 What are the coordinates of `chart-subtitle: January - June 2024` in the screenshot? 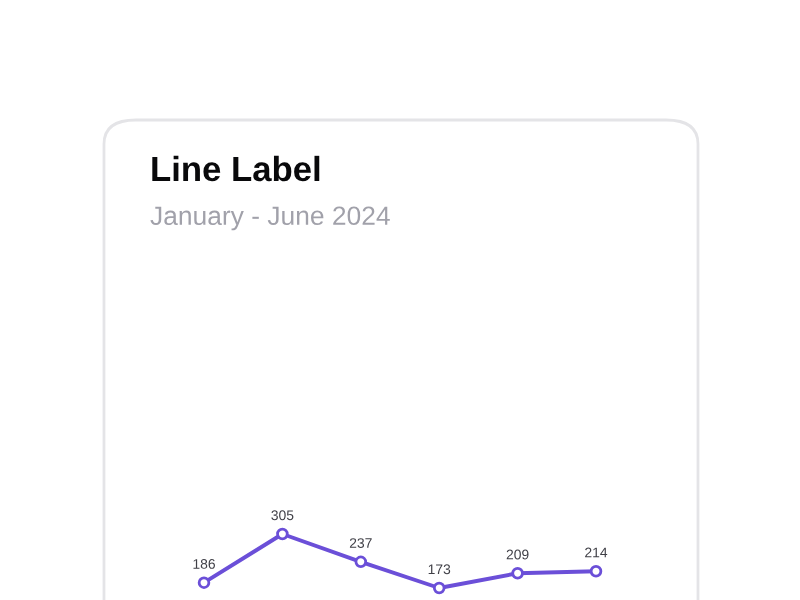 It's located at (270, 218).